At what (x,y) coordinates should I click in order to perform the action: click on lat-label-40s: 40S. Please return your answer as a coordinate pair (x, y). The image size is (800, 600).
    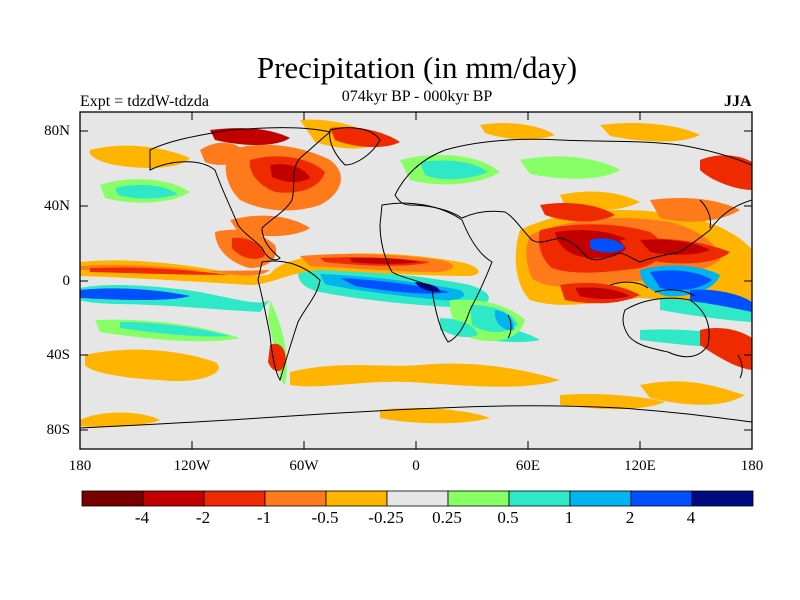
    Looking at the image, I should click on (58, 355).